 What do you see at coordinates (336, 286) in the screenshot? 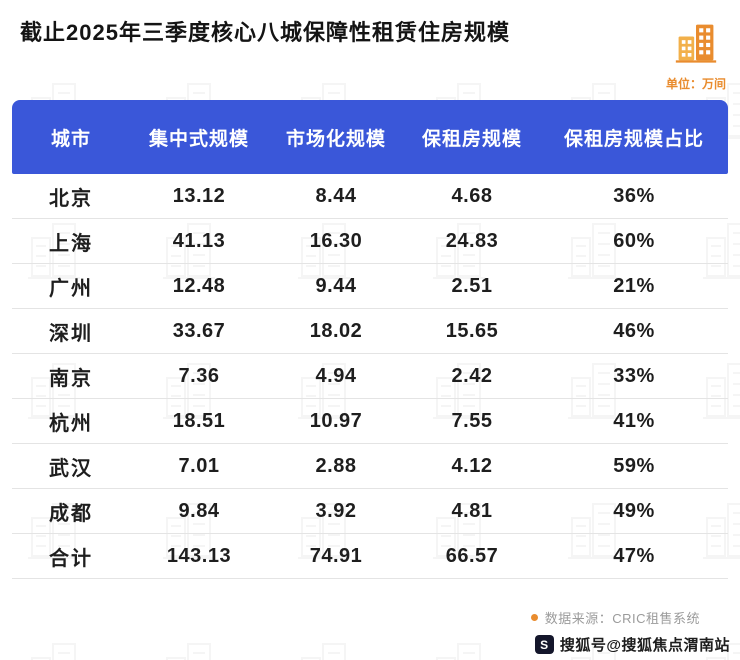
I see `value-cell: 9.44` at bounding box center [336, 286].